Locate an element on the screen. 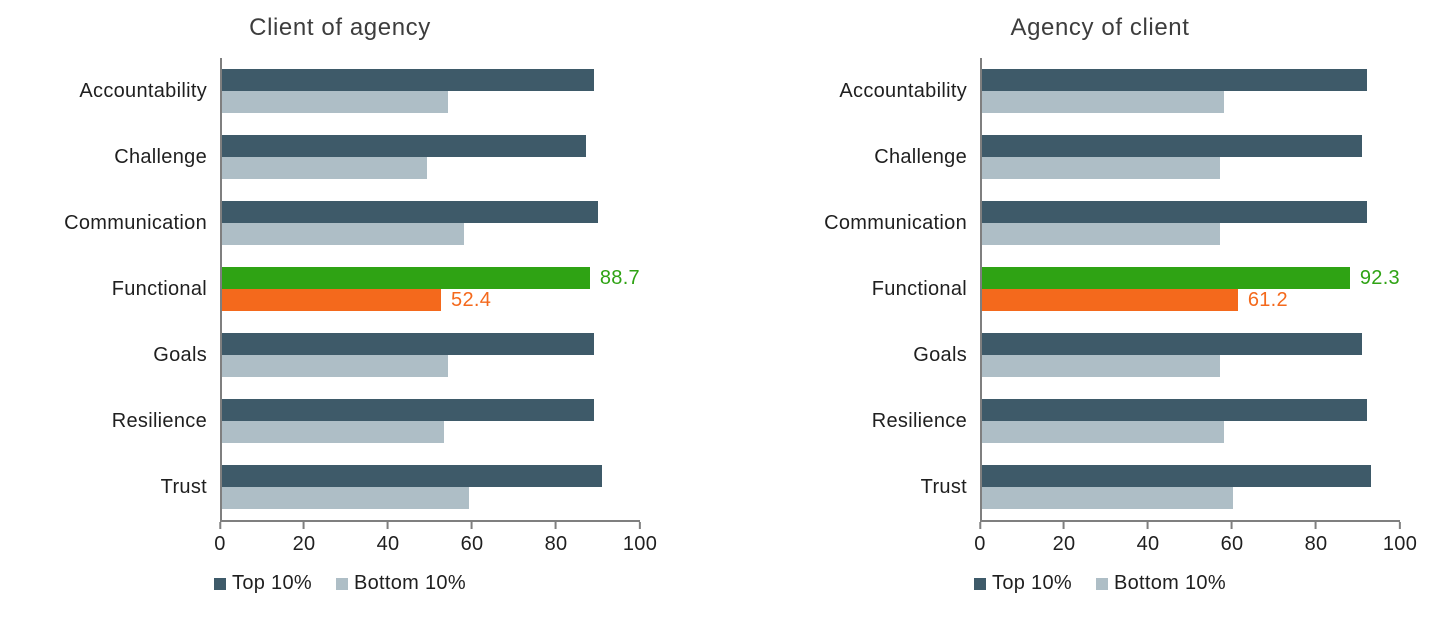 The height and width of the screenshot is (630, 1448). bar-top10-accountability is located at coordinates (1174, 80).